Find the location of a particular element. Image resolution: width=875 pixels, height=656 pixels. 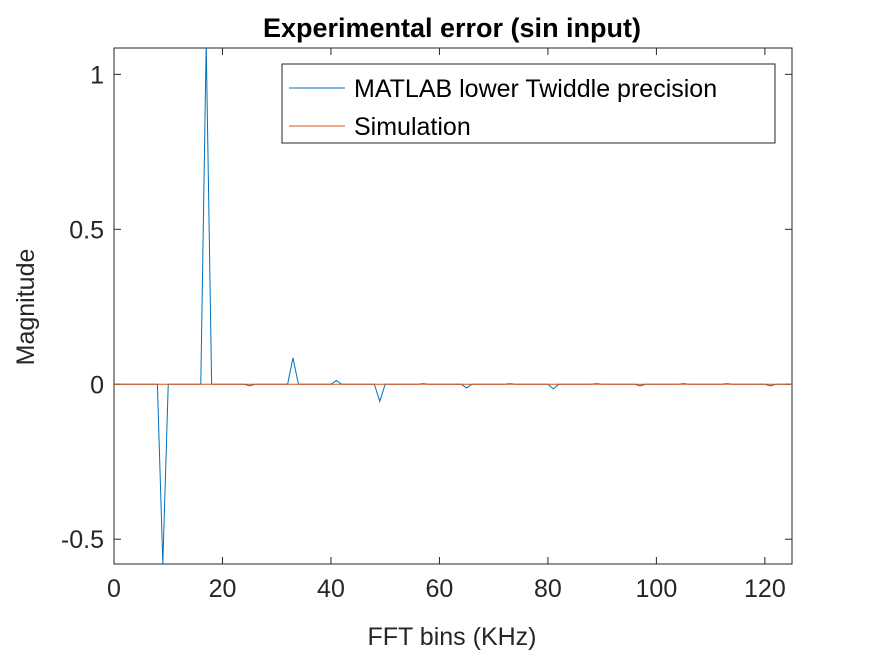

x-tick-label: 100 is located at coordinates (657, 589).